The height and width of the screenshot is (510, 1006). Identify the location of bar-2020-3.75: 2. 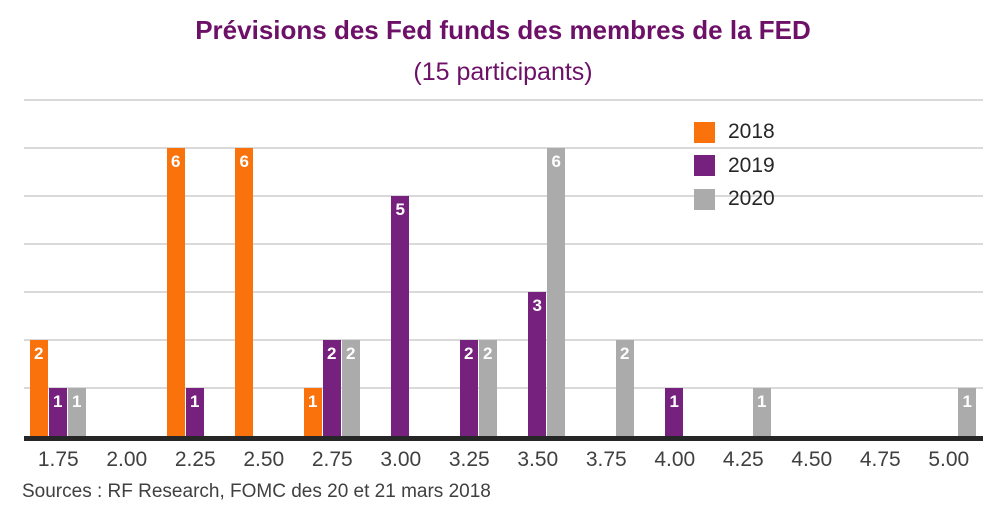
(624, 388).